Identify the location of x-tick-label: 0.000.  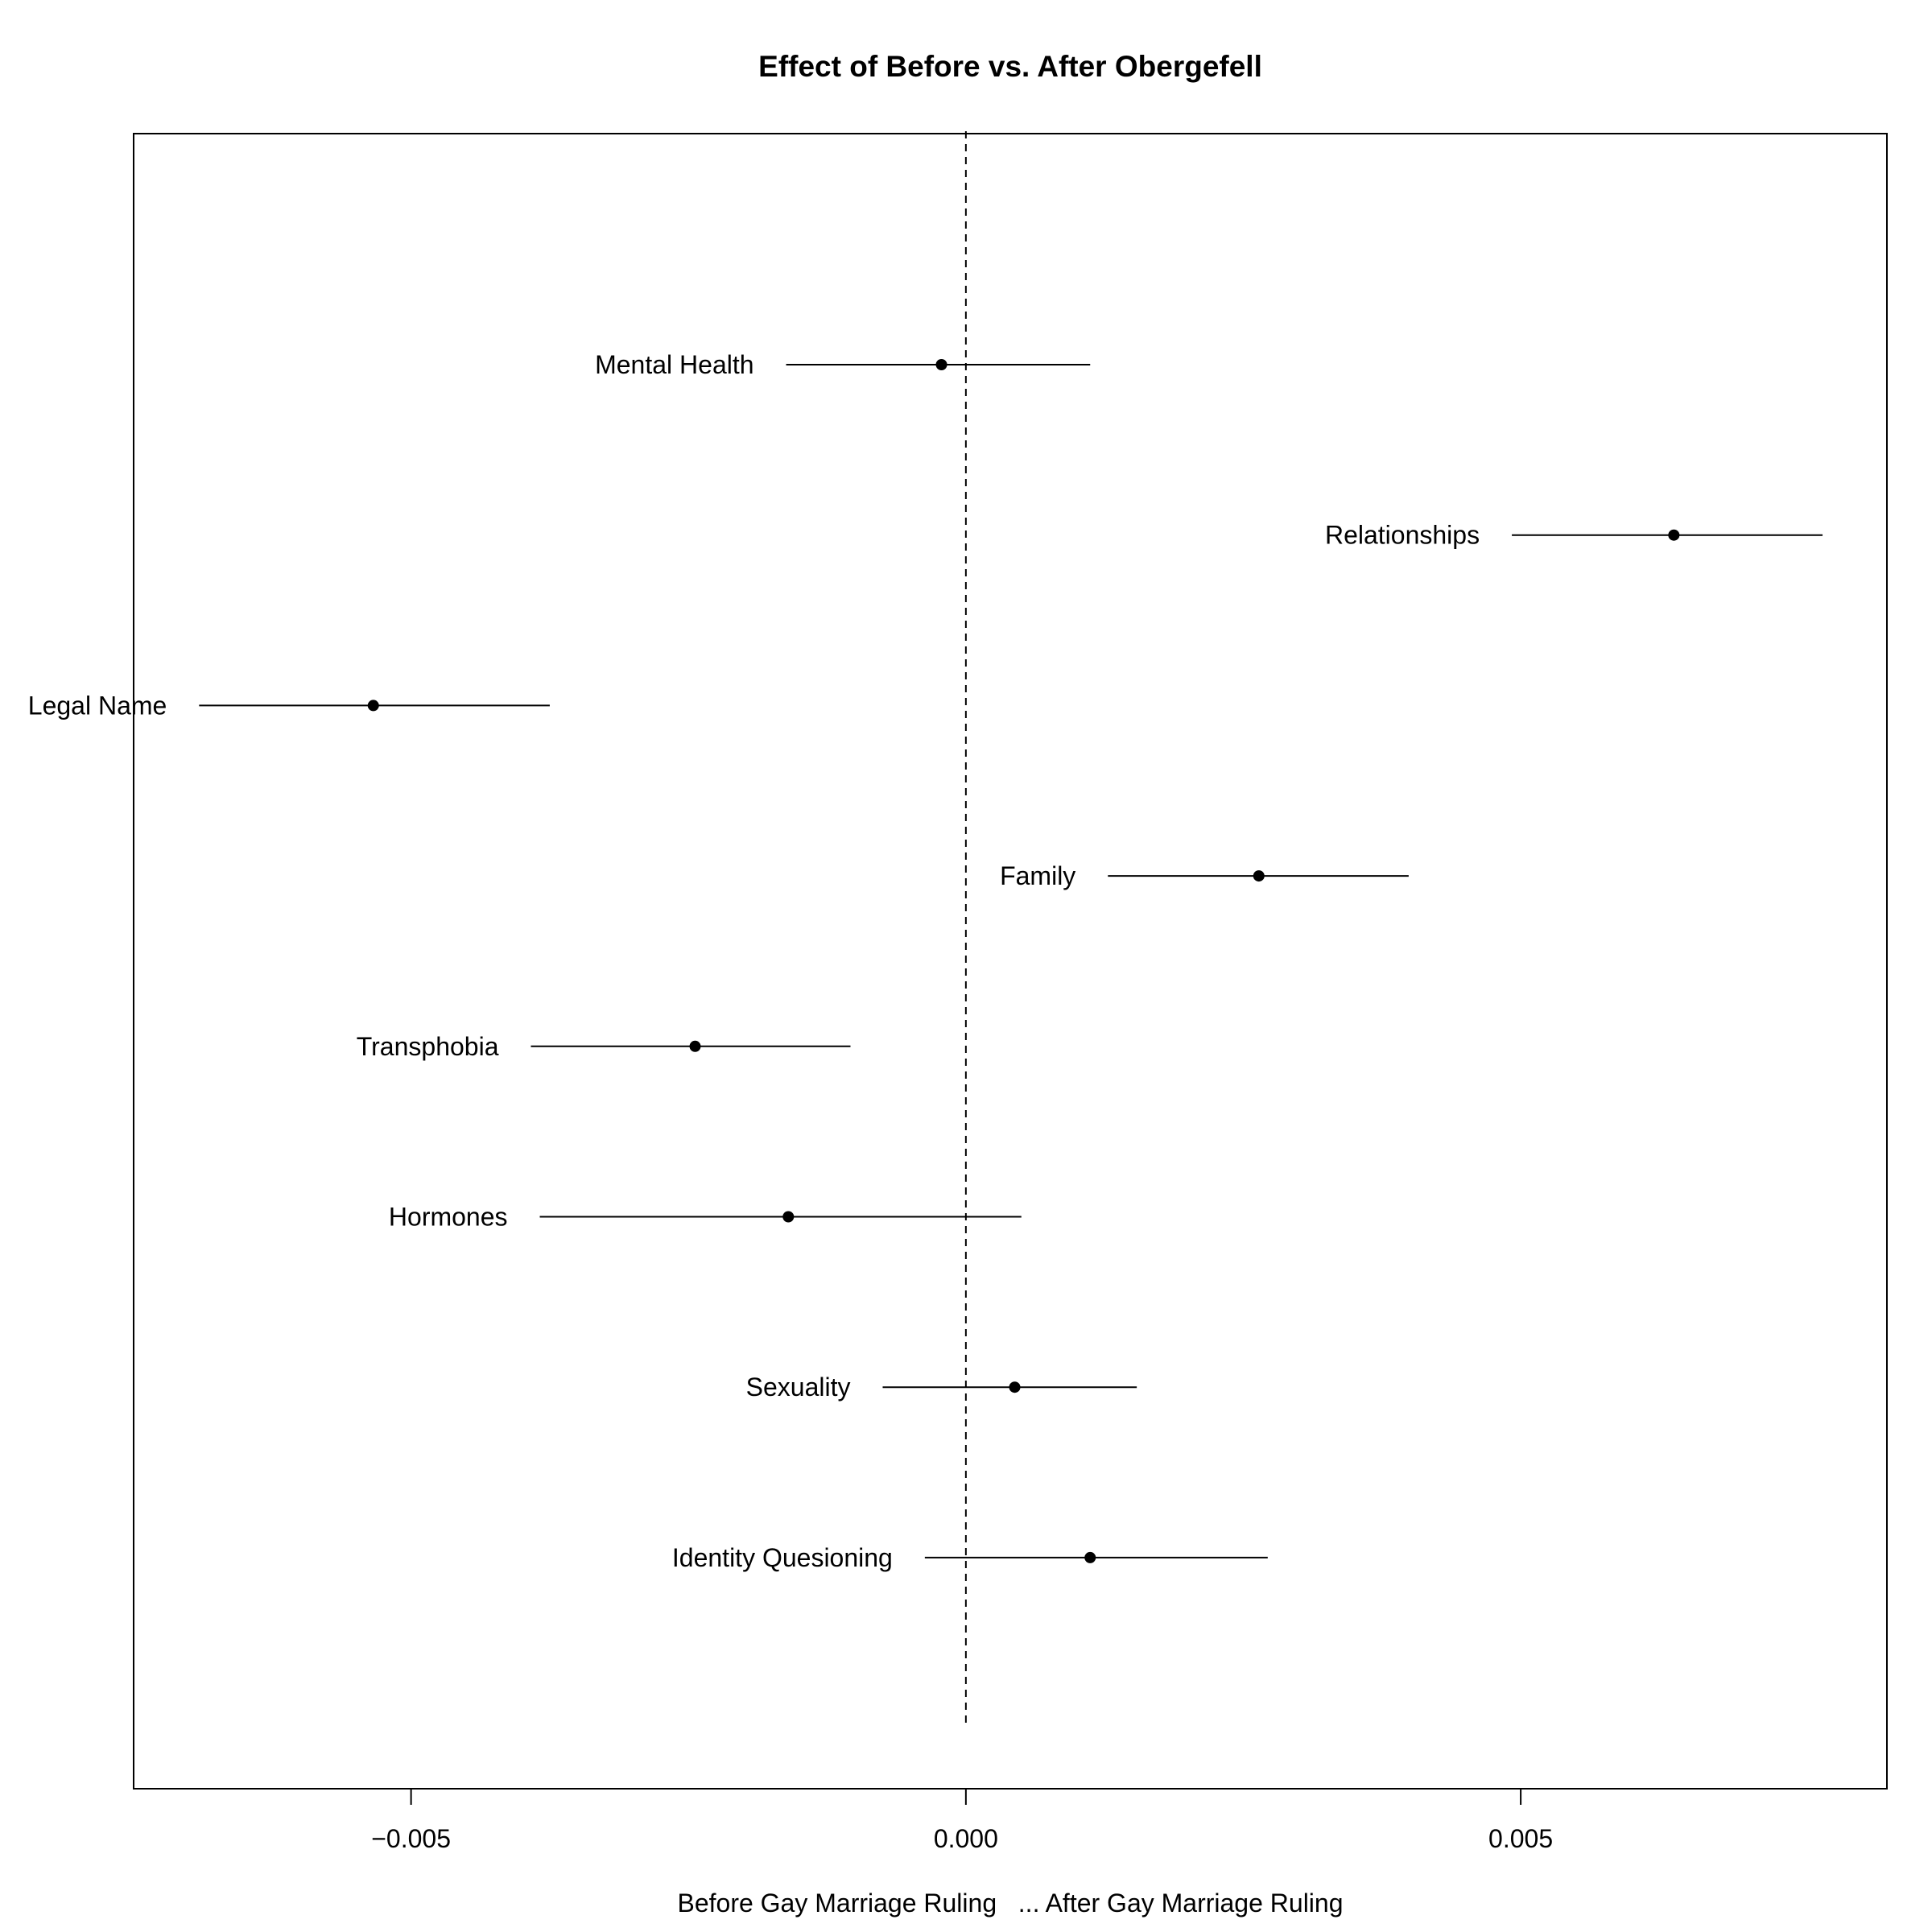
(966, 1838).